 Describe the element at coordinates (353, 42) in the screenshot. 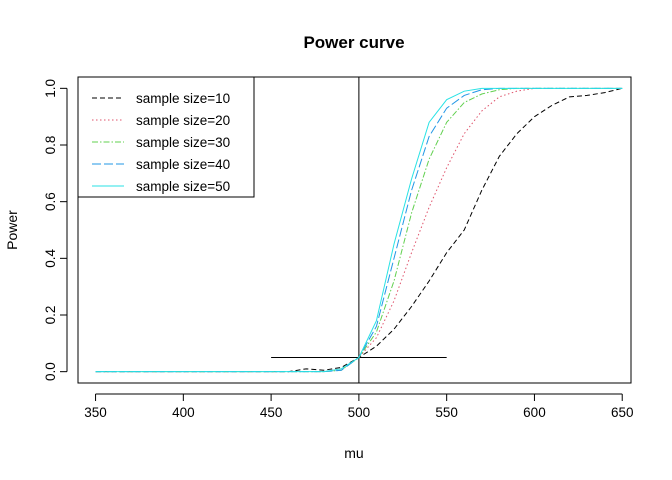

I see `chart-title: Power curve` at that location.